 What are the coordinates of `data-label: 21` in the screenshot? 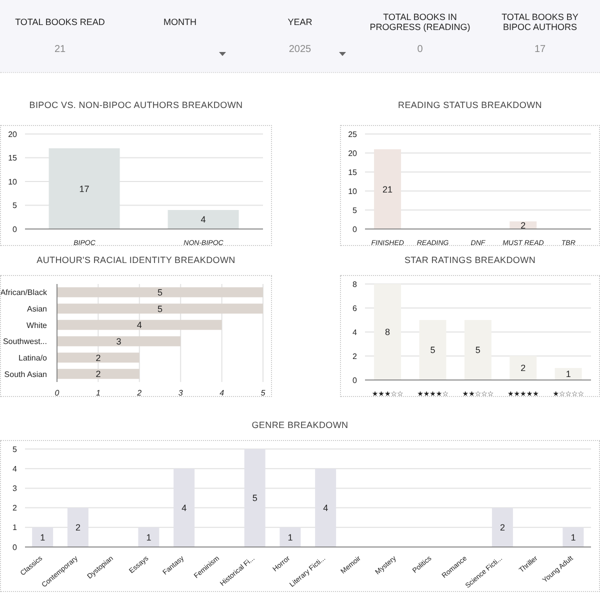 It's located at (387, 189).